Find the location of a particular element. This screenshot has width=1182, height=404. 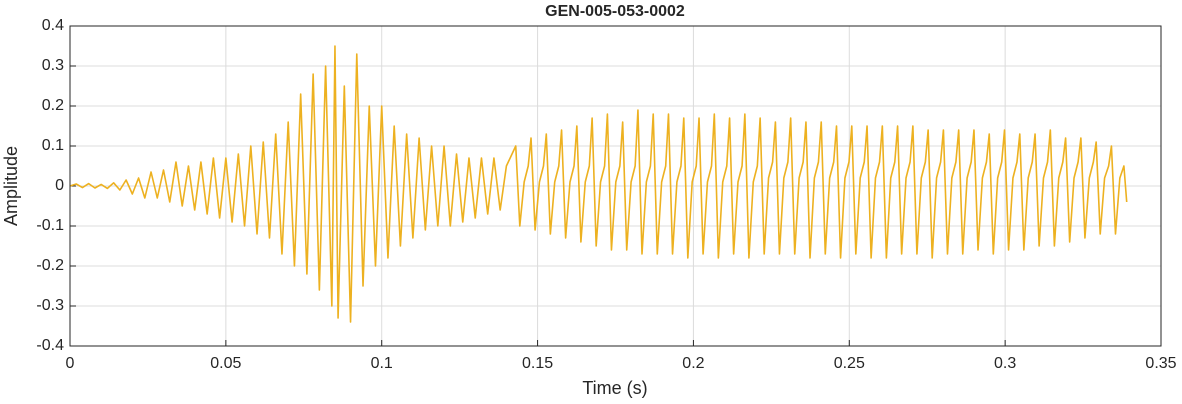

y-tick-label: 0.4 is located at coordinates (53, 25).